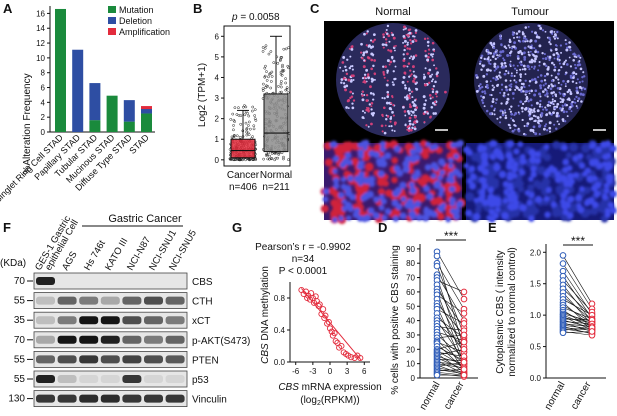 The height and width of the screenshot is (416, 617). I want to click on blot-band, so click(45, 379).